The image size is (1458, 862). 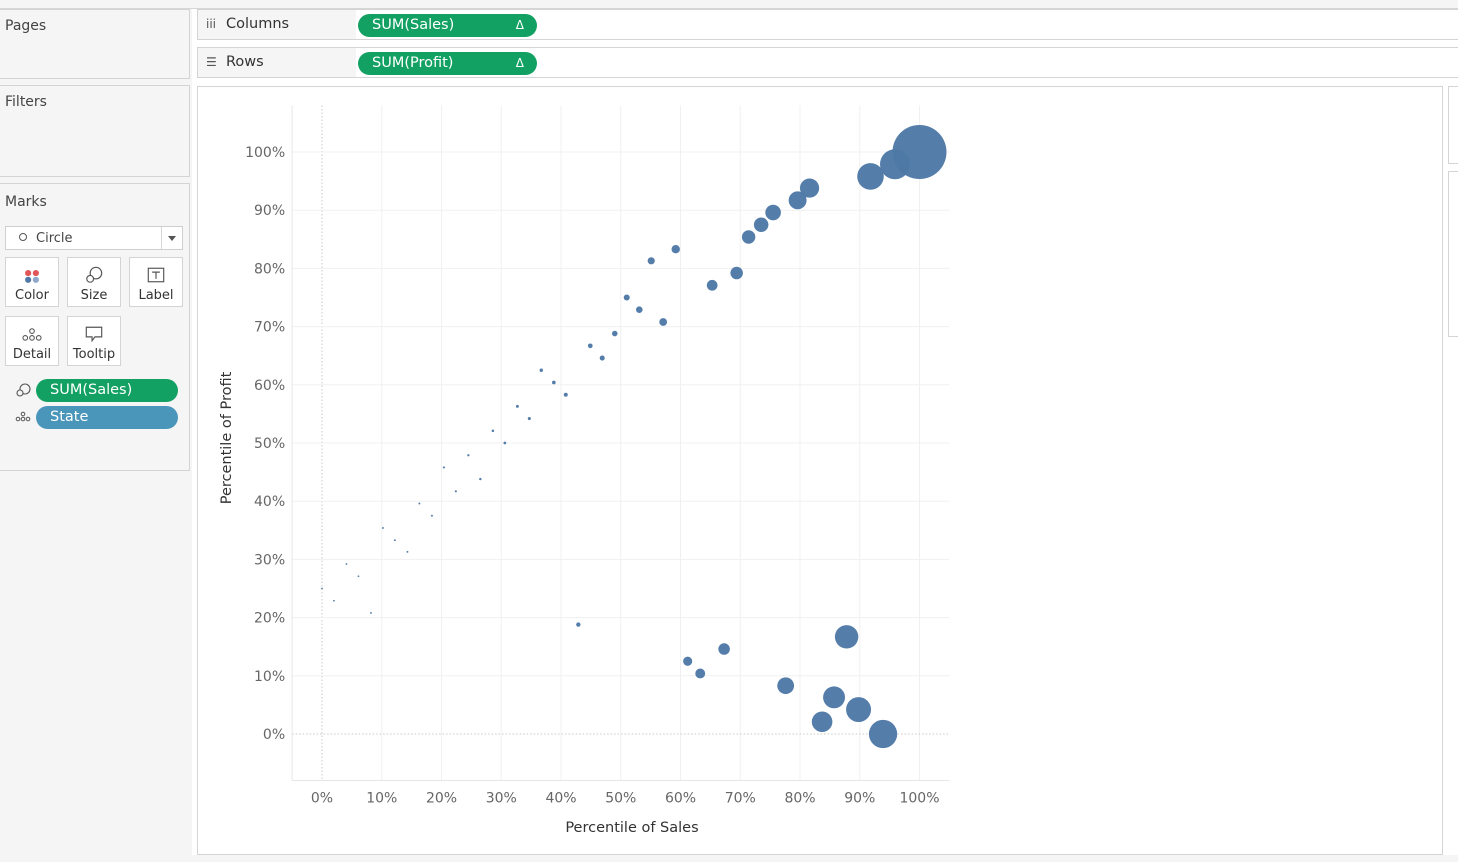 What do you see at coordinates (211, 24) in the screenshot?
I see `columns-icon: iii` at bounding box center [211, 24].